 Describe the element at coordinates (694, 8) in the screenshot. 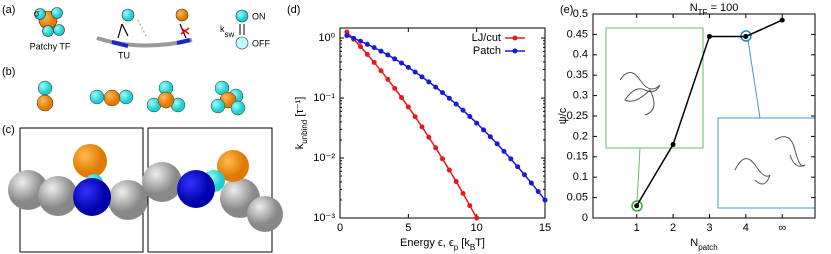

I see `text-part: N` at that location.